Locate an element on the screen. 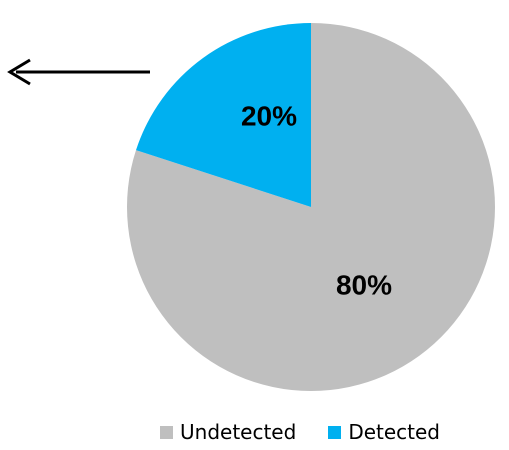 This screenshot has height=450, width=509. legend-swatch-detected is located at coordinates (335, 432).